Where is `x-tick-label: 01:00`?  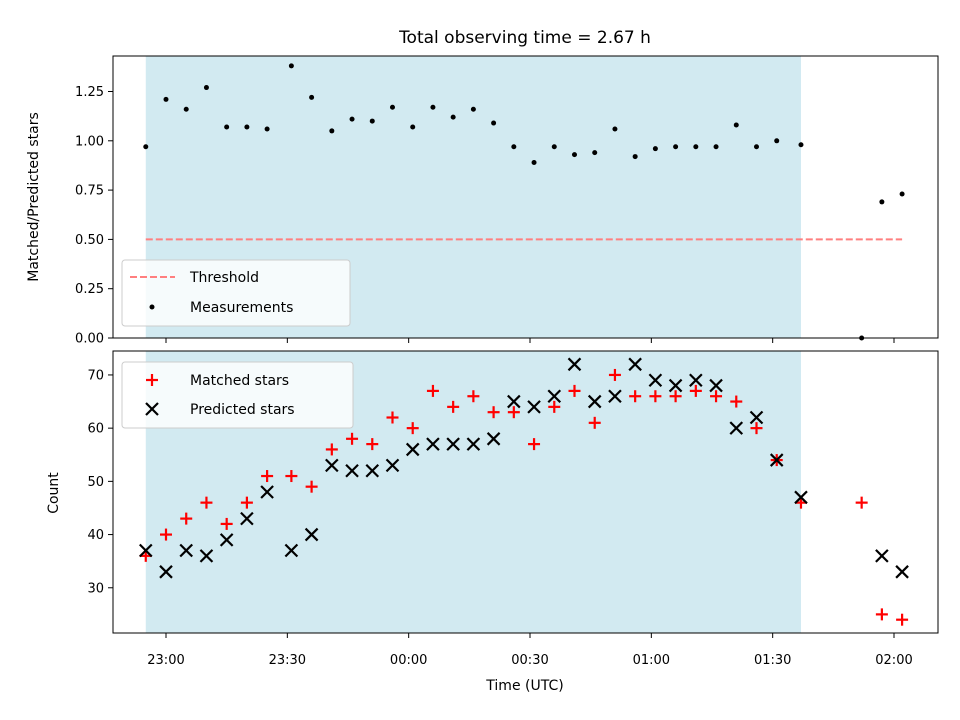
x-tick-label: 01:00 is located at coordinates (651, 660).